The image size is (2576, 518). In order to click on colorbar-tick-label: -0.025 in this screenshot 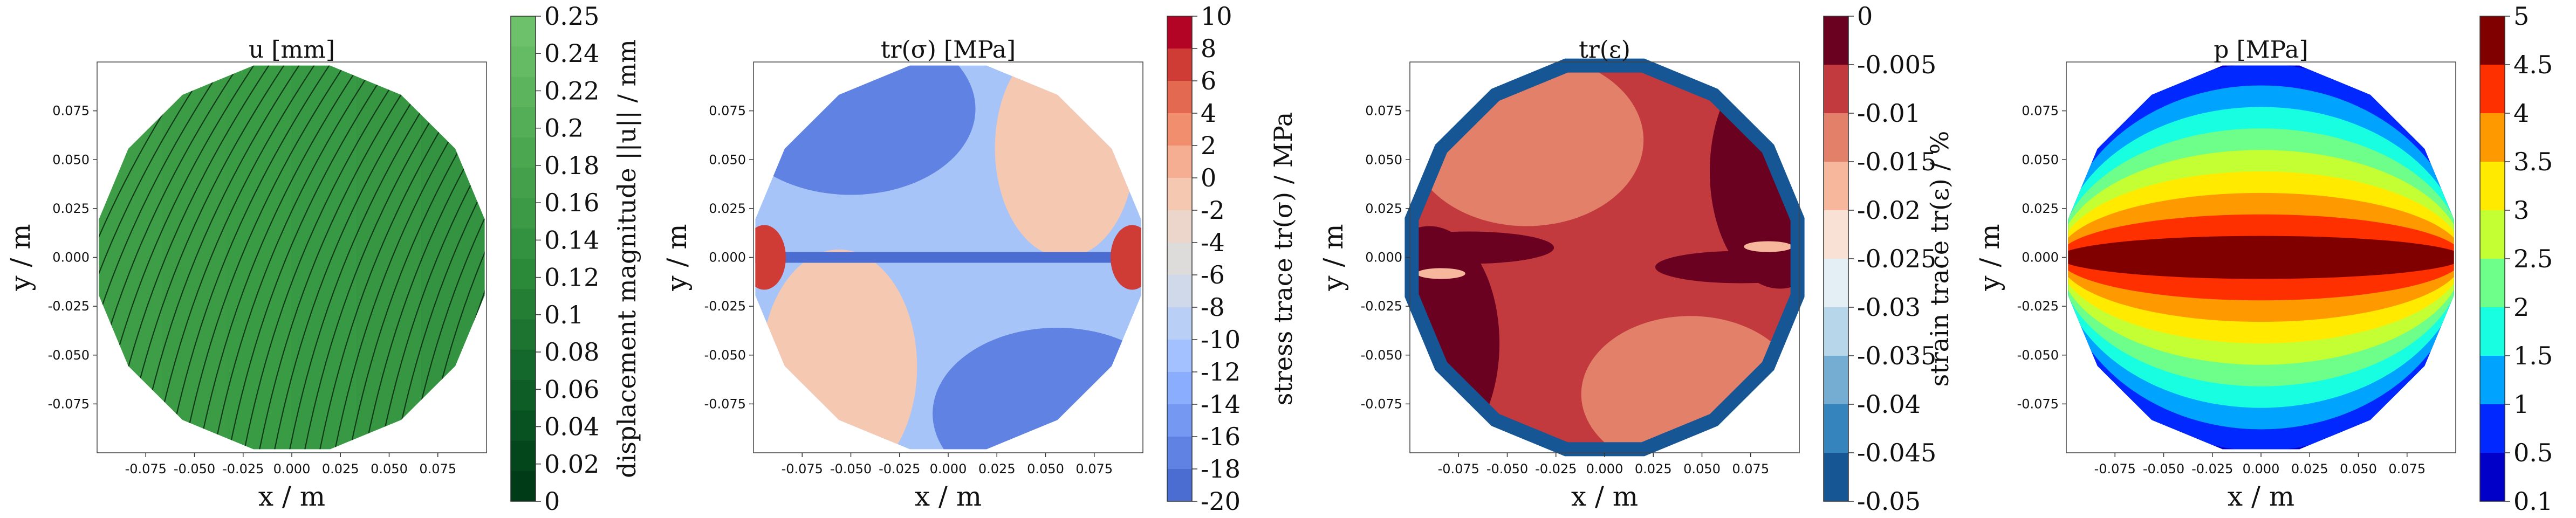, I will do `click(1896, 258)`.